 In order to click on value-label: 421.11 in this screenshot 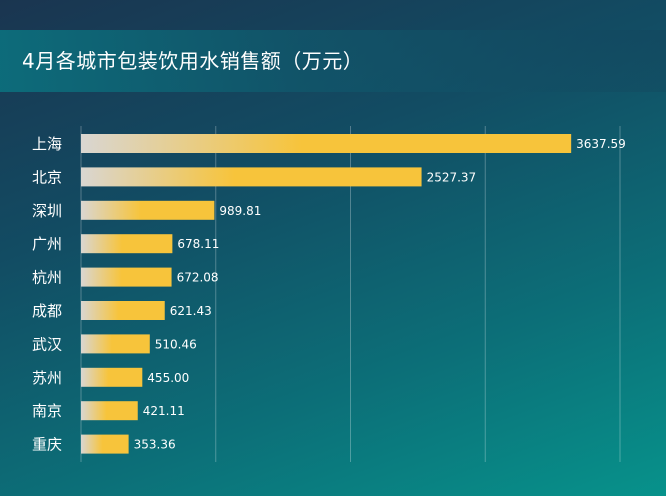, I will do `click(164, 411)`.